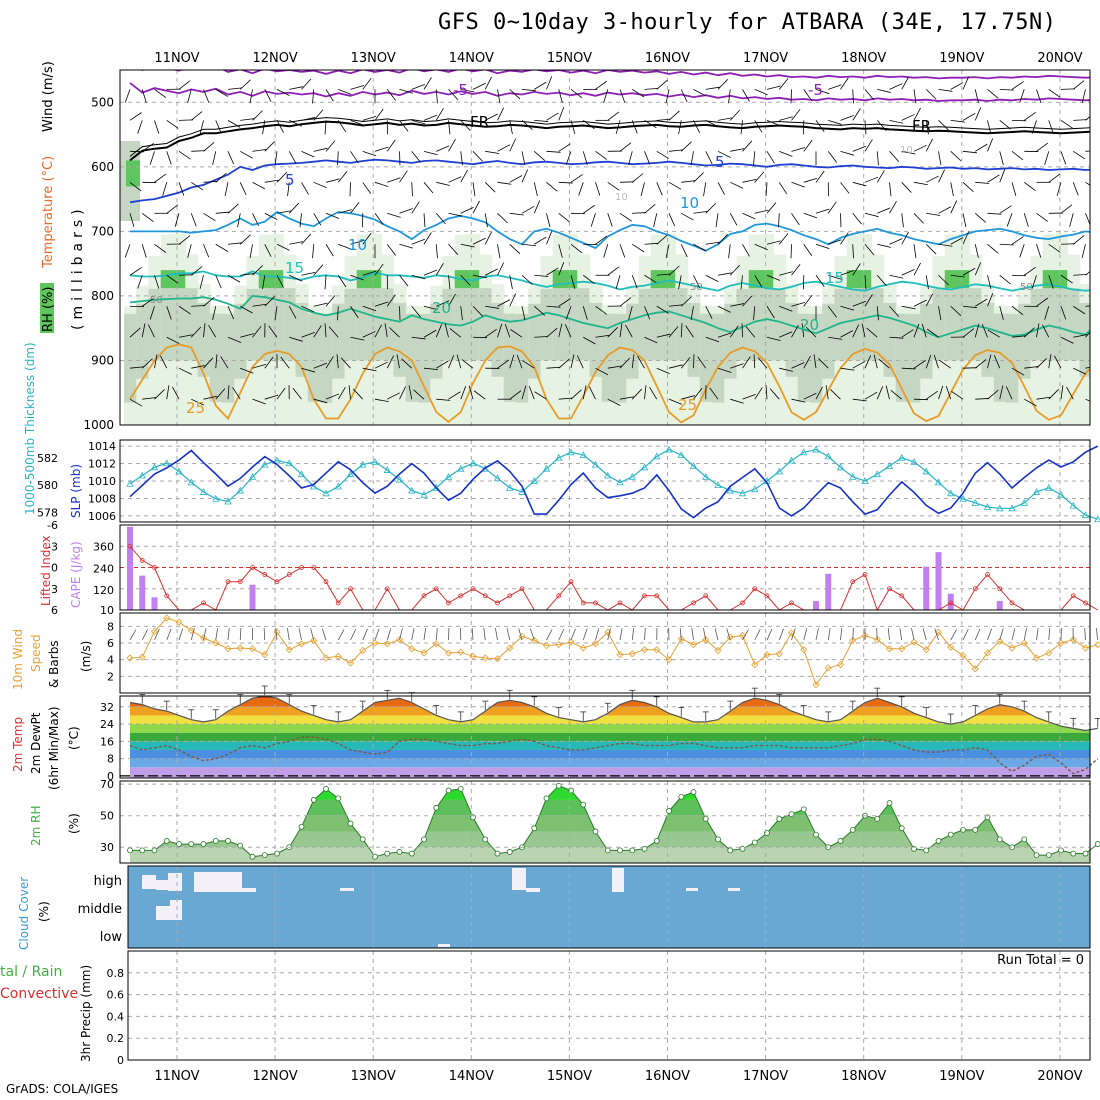 This screenshot has height=1100, width=1100. I want to click on temp-unit: (°C), so click(74, 738).